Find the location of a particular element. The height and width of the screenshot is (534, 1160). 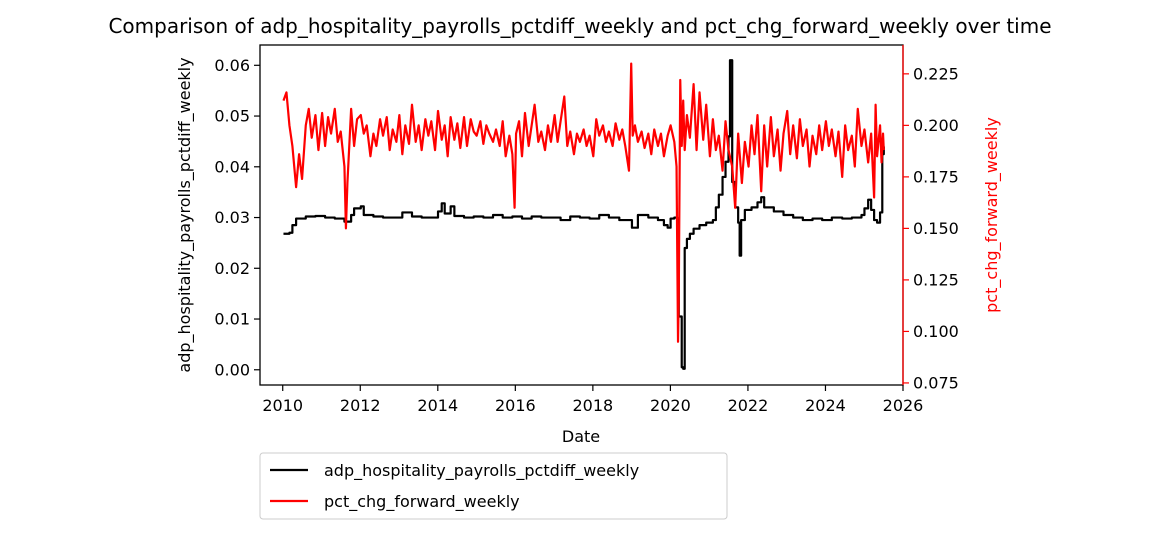

x-tick-label: 2018 is located at coordinates (593, 405).